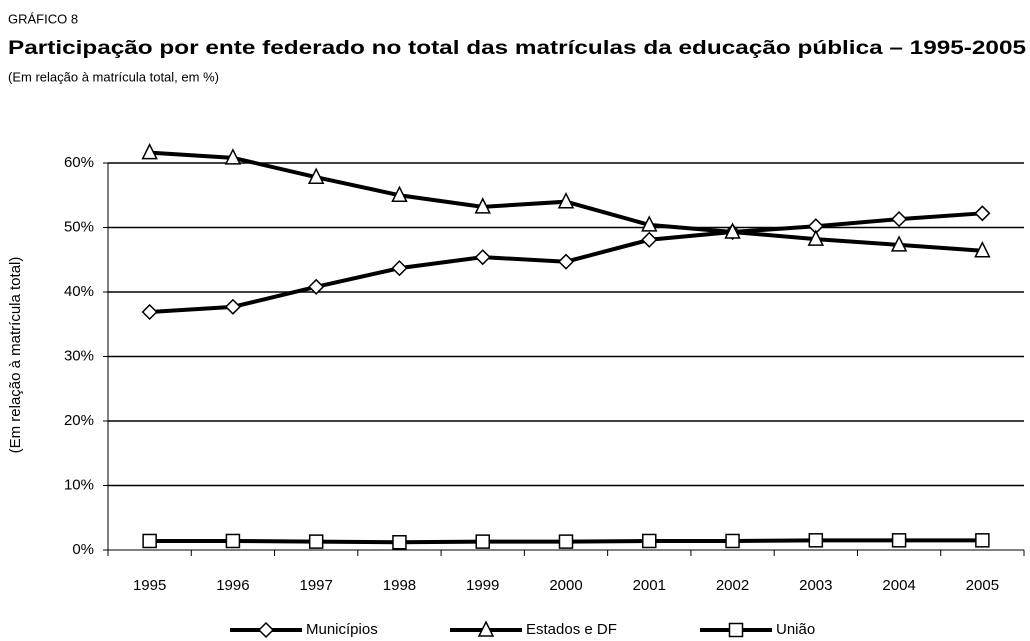 This screenshot has height=641, width=1030. Describe the element at coordinates (565, 585) in the screenshot. I see `x-tick-label: 2000` at that location.